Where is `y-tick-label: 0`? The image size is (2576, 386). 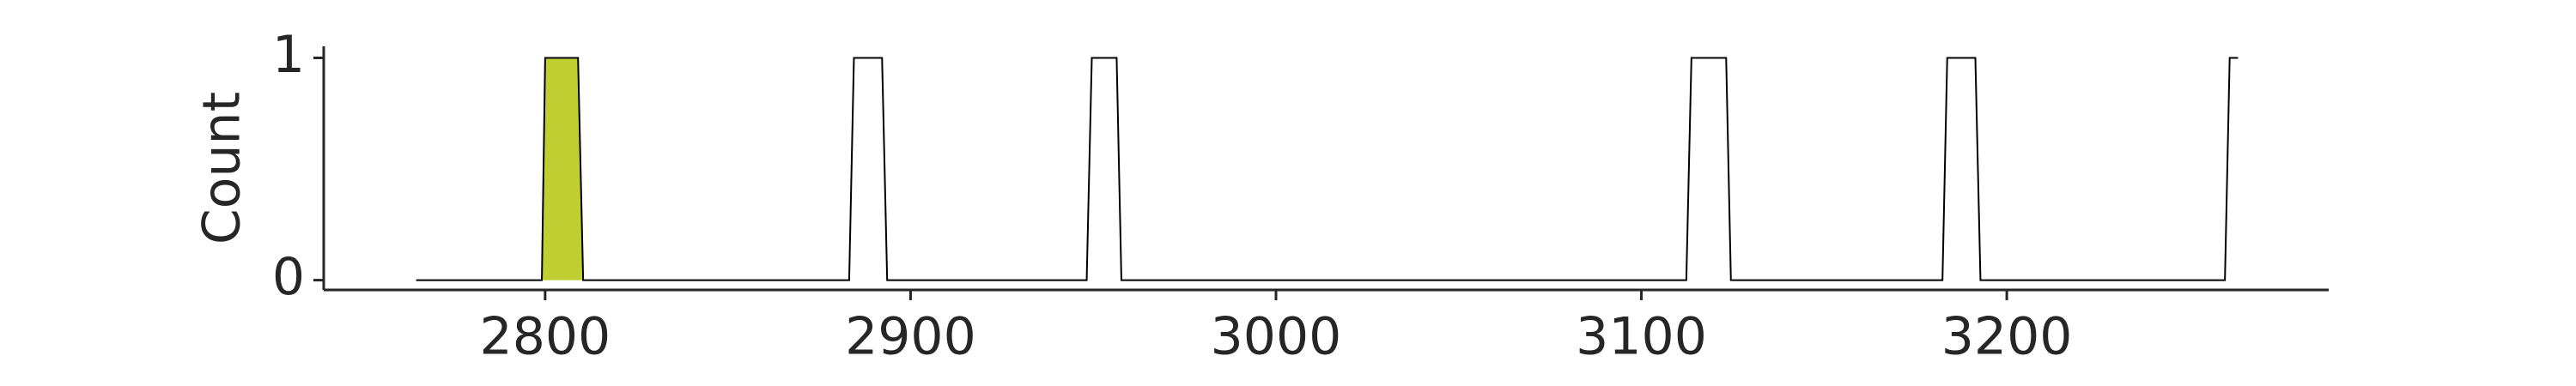 y-tick-label: 0 is located at coordinates (289, 277).